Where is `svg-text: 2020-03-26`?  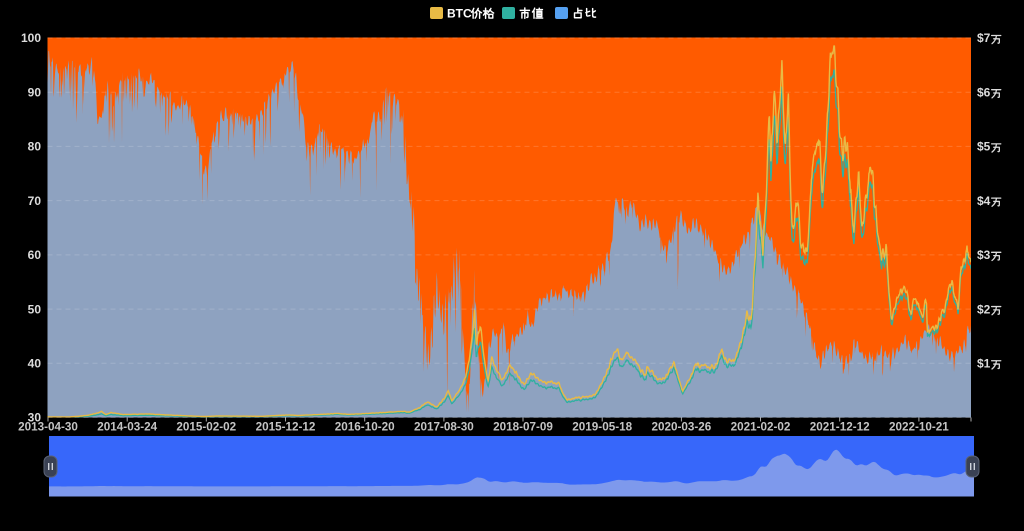
svg-text: 2020-03-26 is located at coordinates (682, 427).